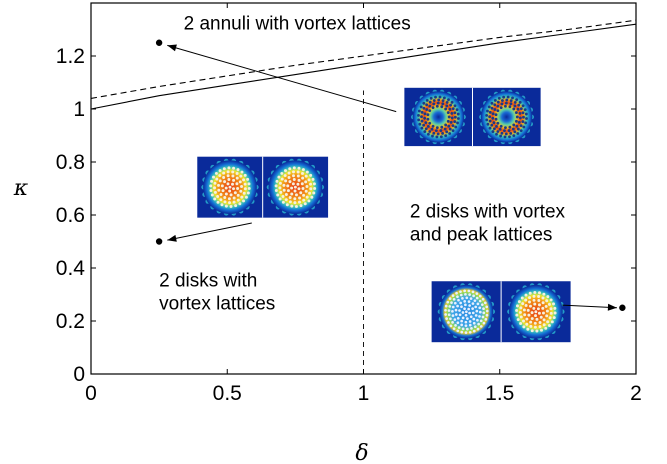 This screenshot has width=667, height=464. Describe the element at coordinates (227, 393) in the screenshot. I see `x-tick-label: 0.5` at that location.